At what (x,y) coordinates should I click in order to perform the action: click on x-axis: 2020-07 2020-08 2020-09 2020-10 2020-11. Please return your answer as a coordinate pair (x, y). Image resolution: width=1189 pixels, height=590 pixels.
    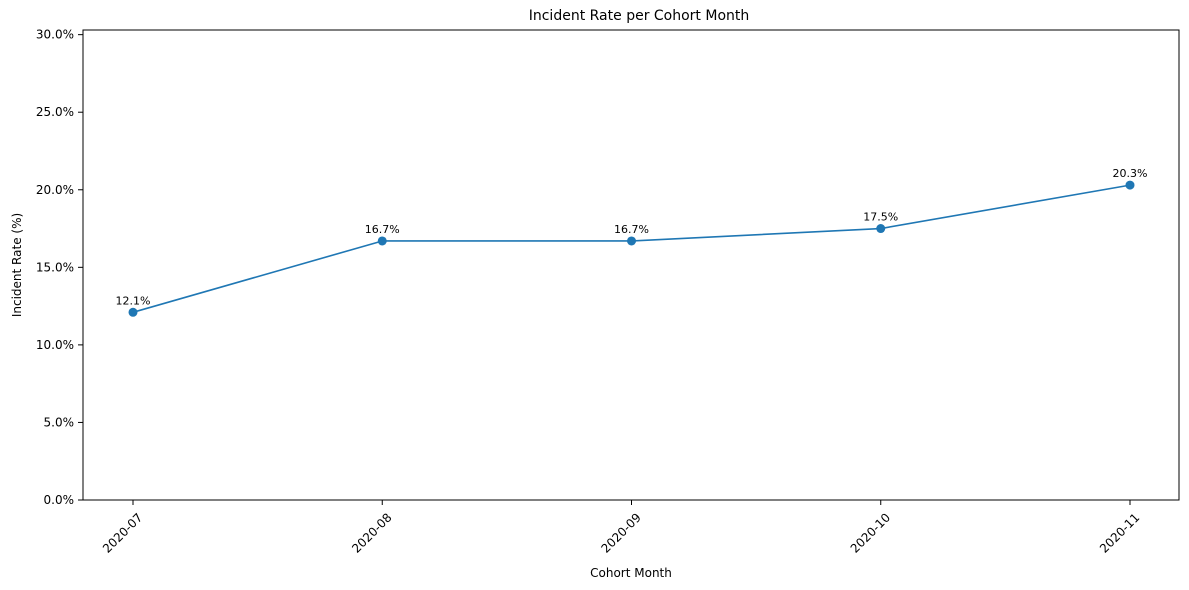
    Looking at the image, I should click on (621, 528).